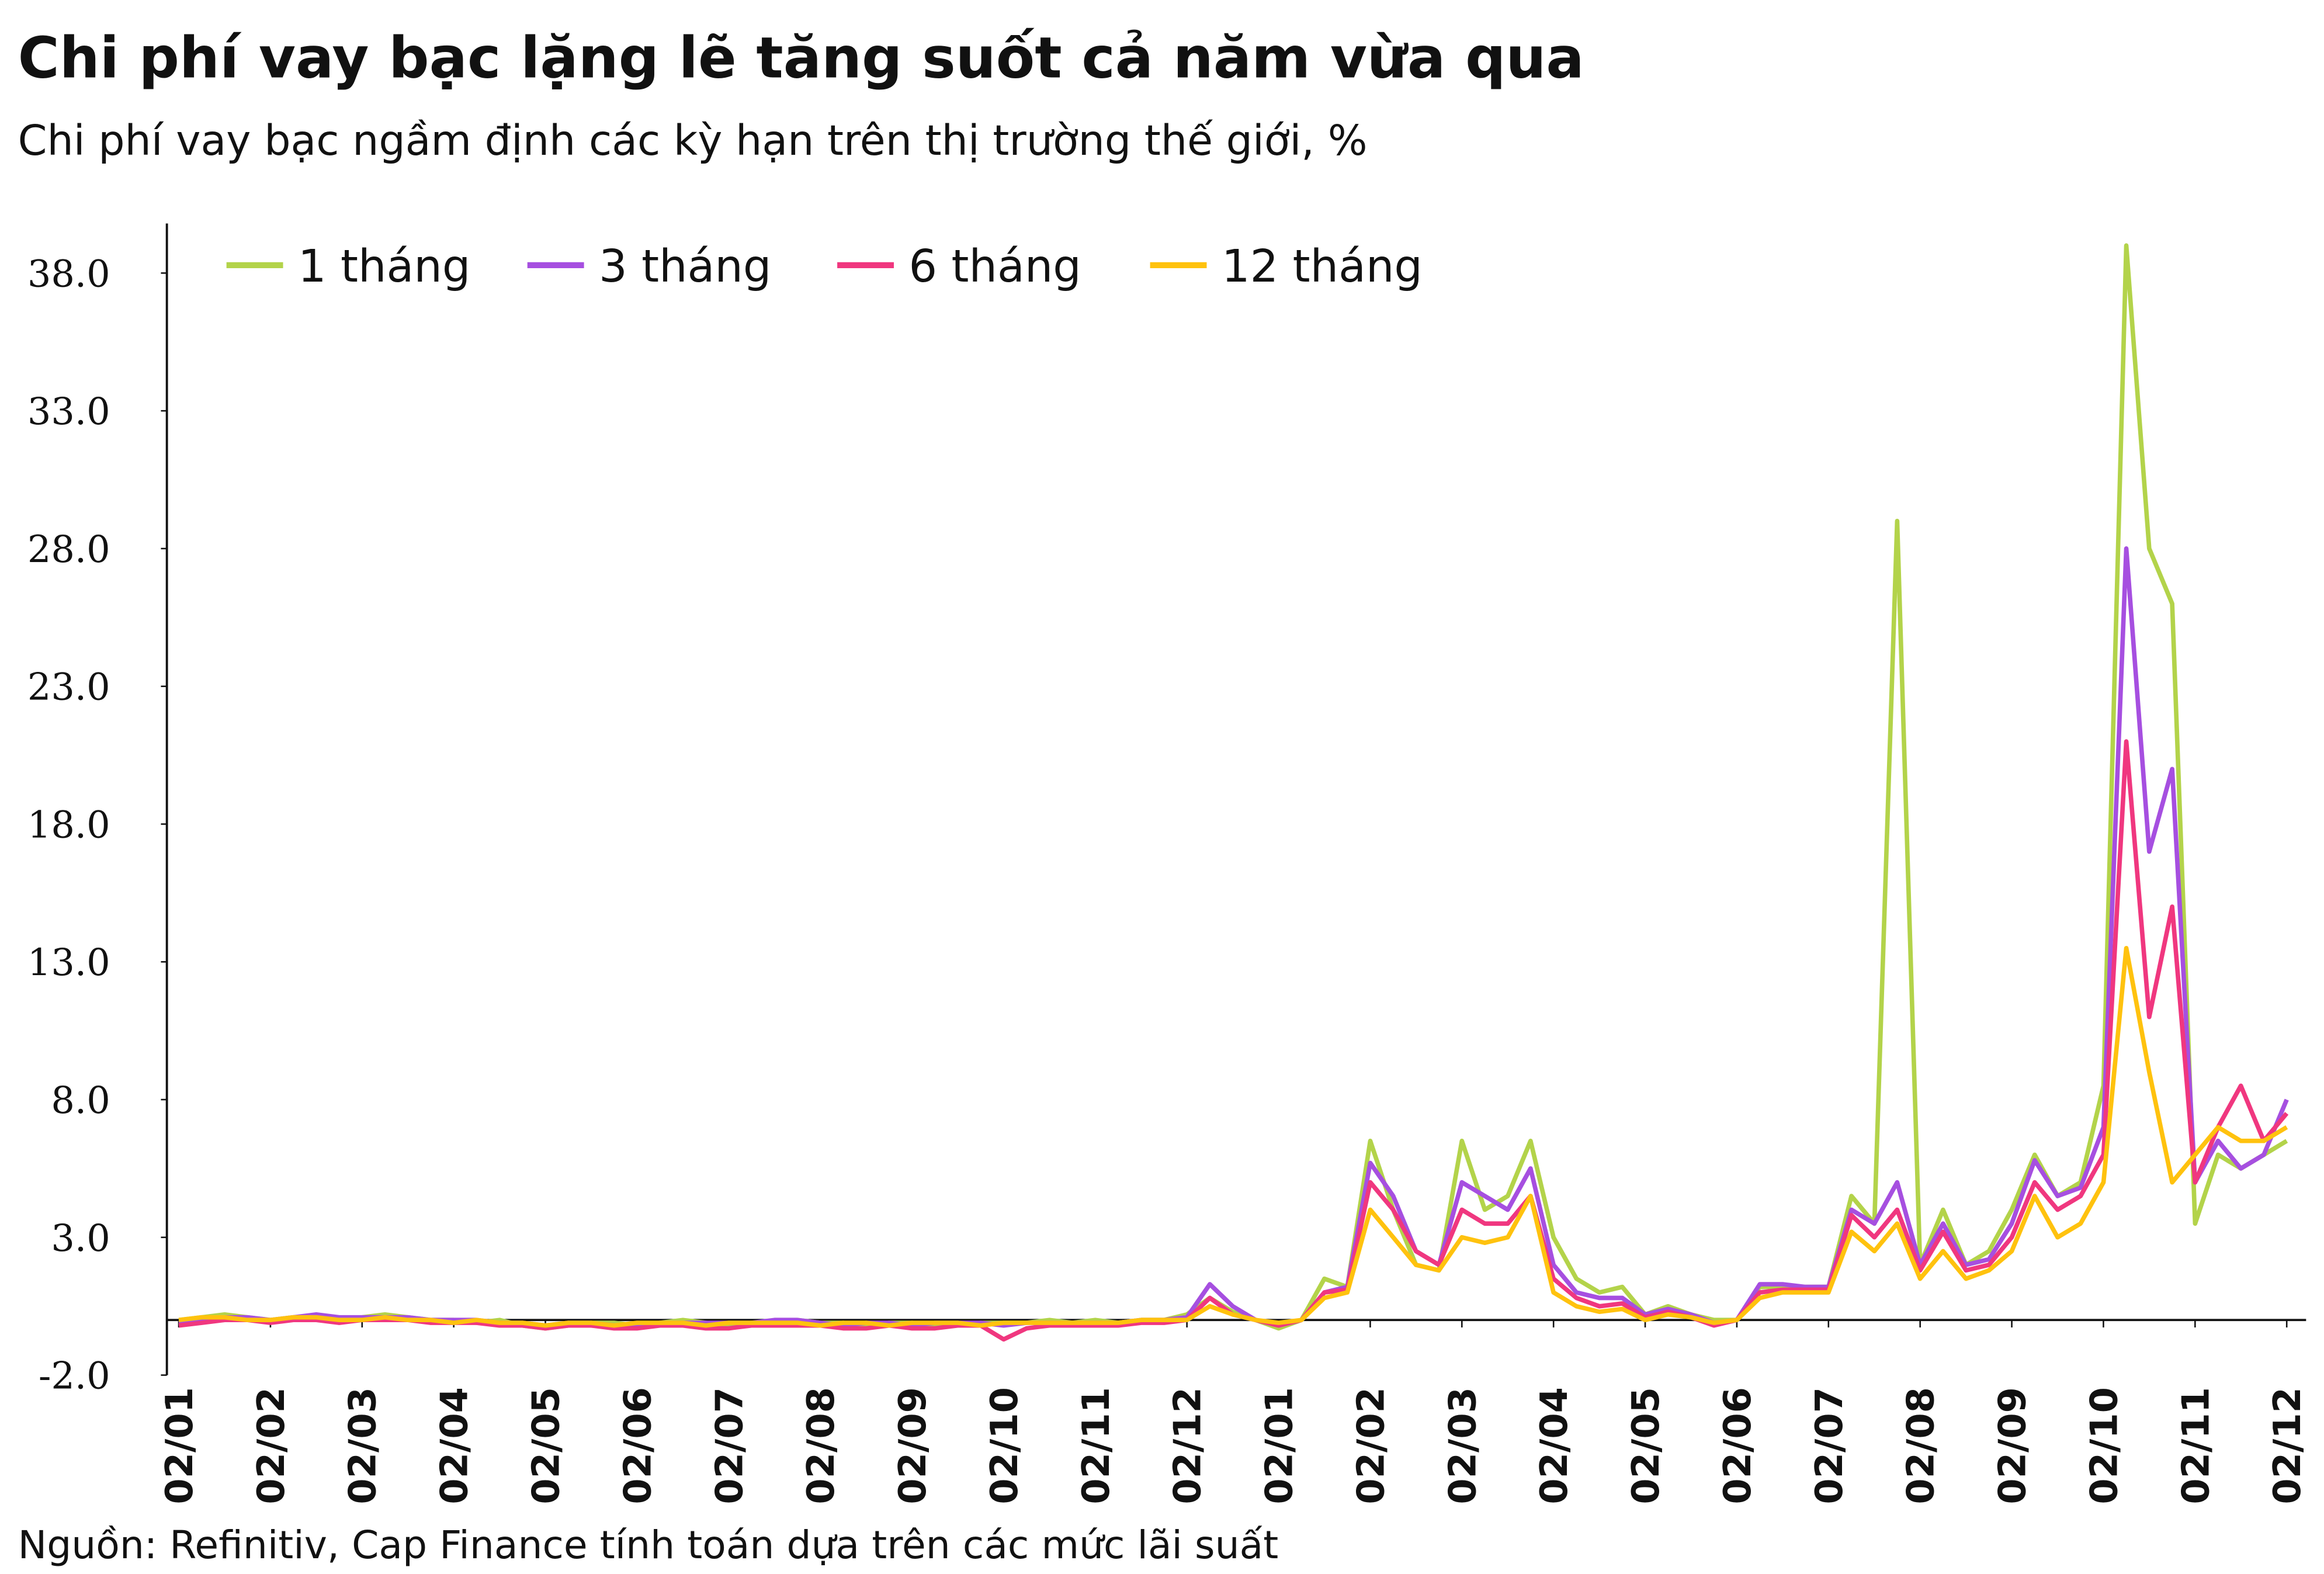 The height and width of the screenshot is (1574, 2324). I want to click on y-tick-label: 18.0, so click(68, 825).